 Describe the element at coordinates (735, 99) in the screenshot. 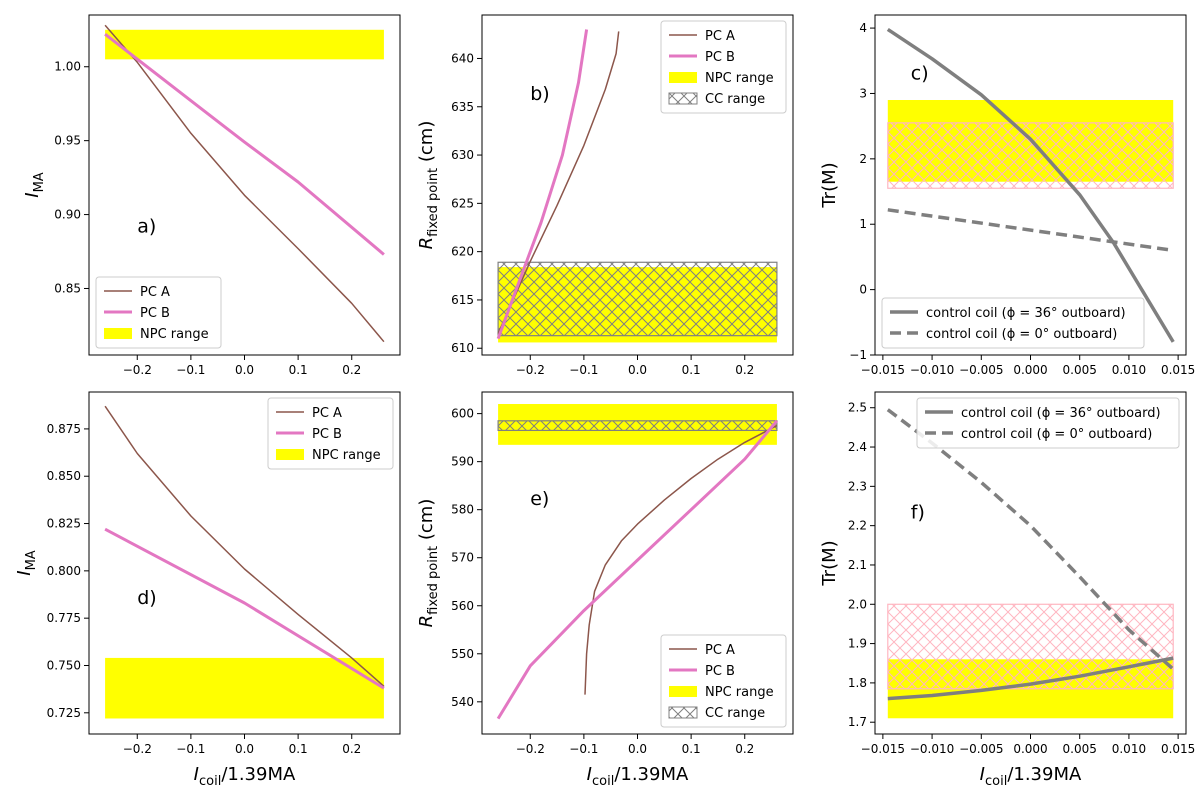

I see `legend-entry-label: CC range` at that location.